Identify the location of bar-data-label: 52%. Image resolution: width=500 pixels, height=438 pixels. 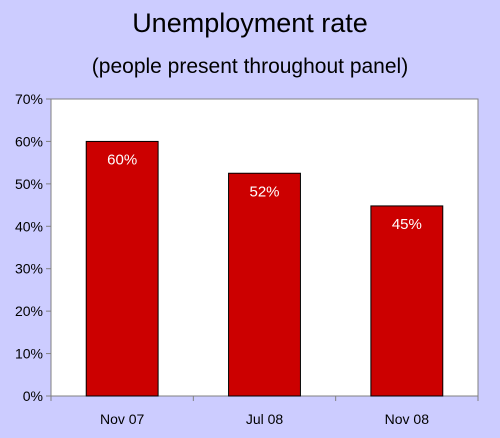
(264, 191).